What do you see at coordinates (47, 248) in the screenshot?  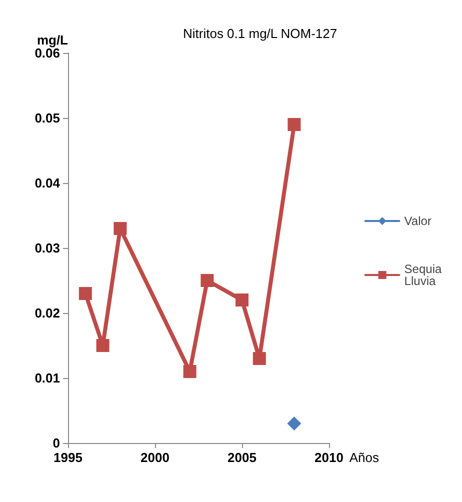 I see `y-tick-label: 0.03` at bounding box center [47, 248].